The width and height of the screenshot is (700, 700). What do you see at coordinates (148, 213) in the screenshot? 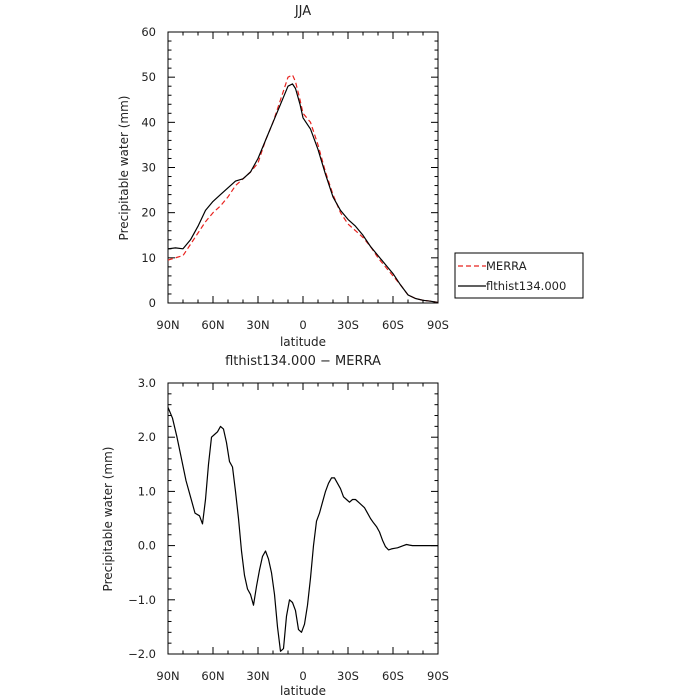
I see `top-y-tick-label: 20` at bounding box center [148, 213].